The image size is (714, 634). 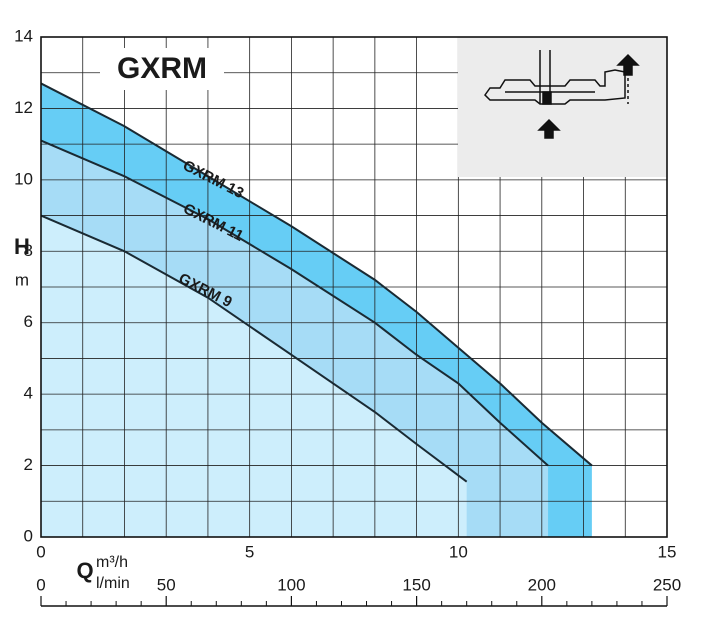 I want to click on y-tick-label: 14, so click(x=23, y=35).